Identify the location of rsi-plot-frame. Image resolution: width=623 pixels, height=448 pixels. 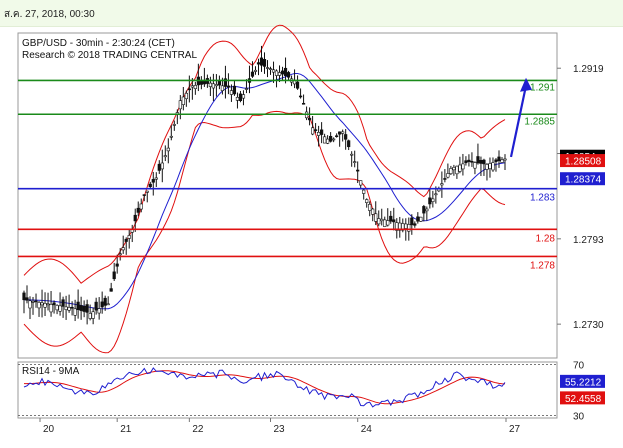
(287, 390).